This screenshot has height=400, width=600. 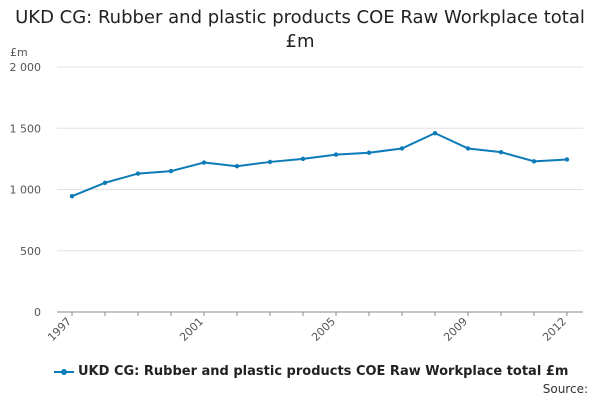 I want to click on x-tick-label: 2005, so click(x=323, y=329).